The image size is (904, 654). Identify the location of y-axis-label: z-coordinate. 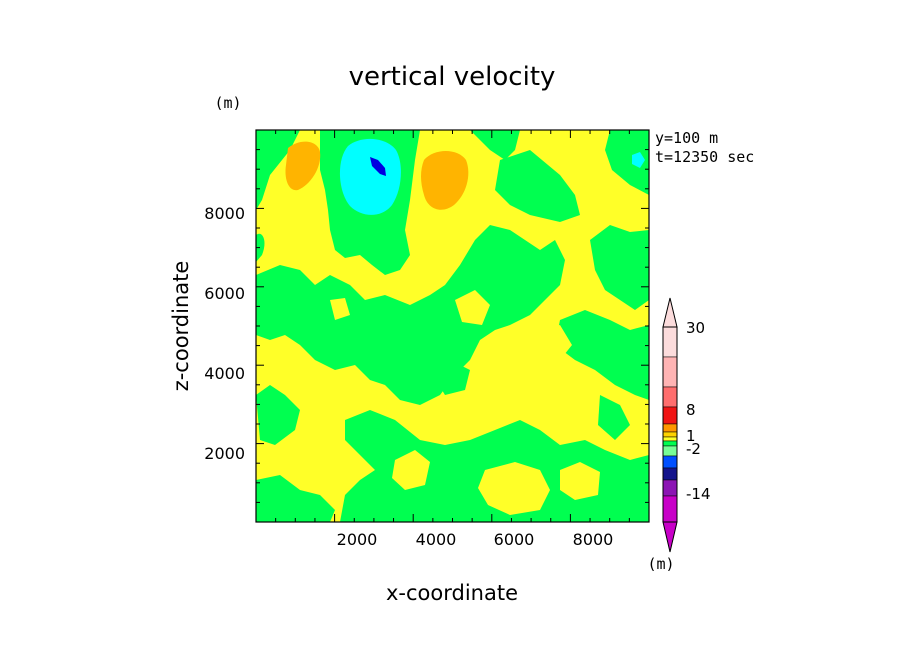
(181, 326).